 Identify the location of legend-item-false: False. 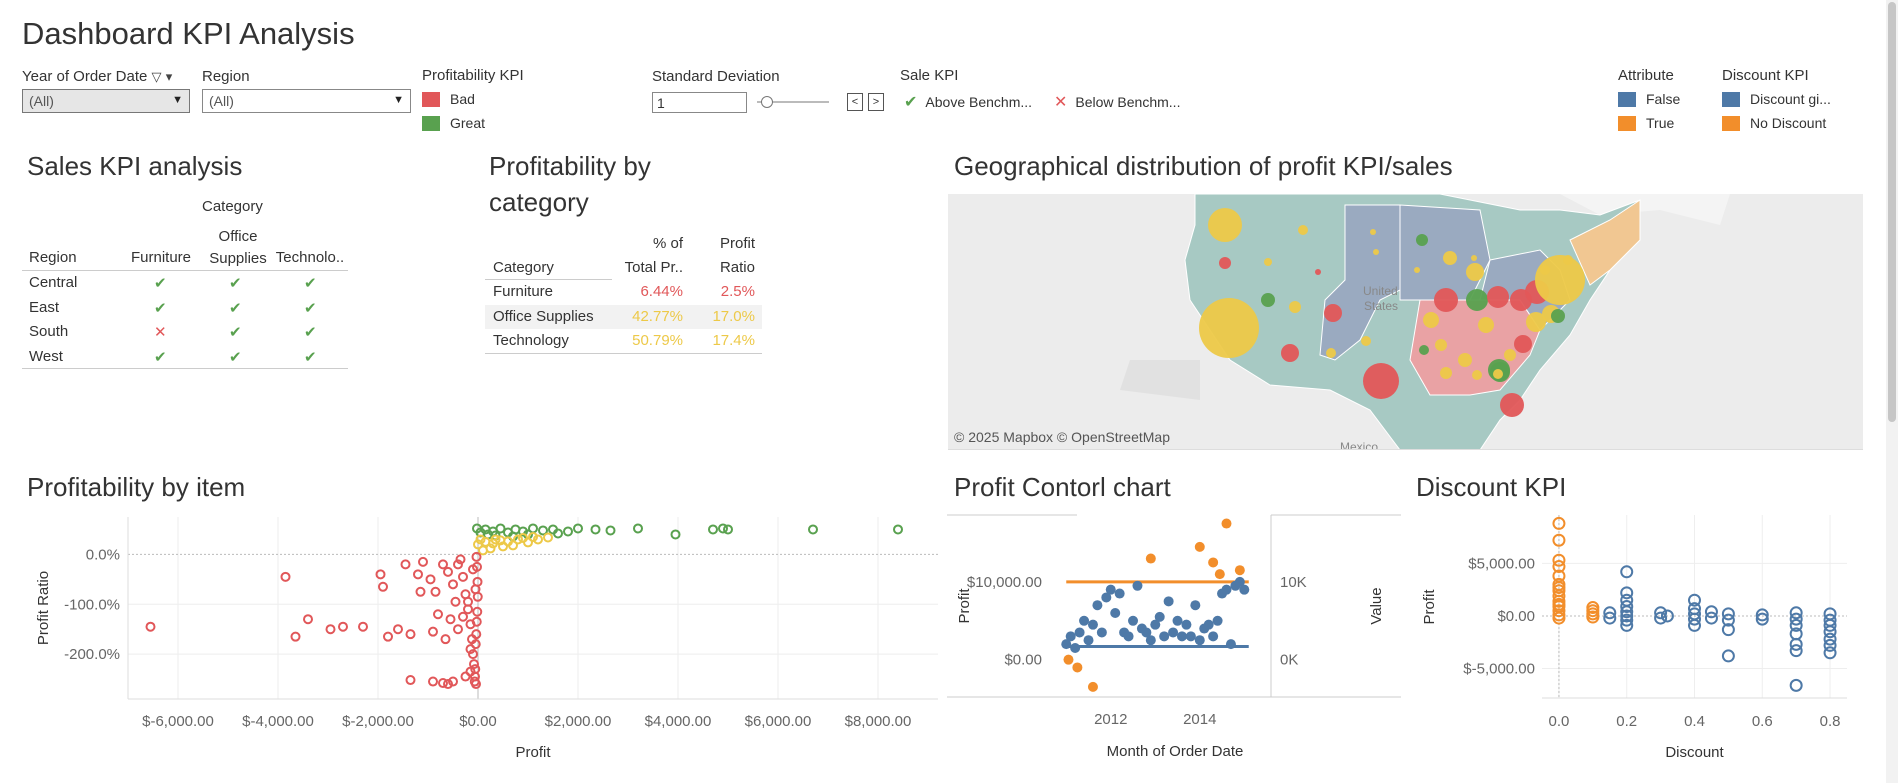
(1668, 99).